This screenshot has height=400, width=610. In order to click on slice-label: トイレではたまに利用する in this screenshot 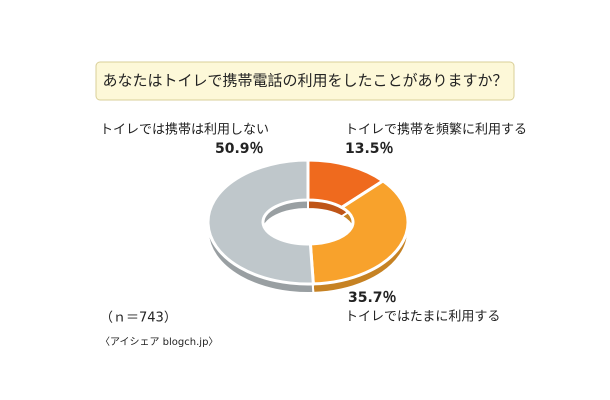, I will do `click(422, 317)`.